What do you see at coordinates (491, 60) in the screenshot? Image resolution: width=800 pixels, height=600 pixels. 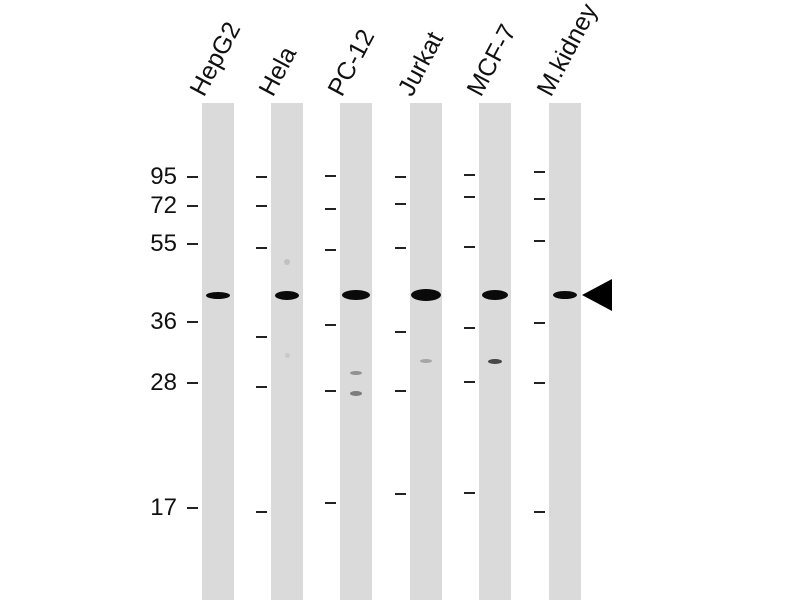 I see `lane-label: MCF-7` at bounding box center [491, 60].